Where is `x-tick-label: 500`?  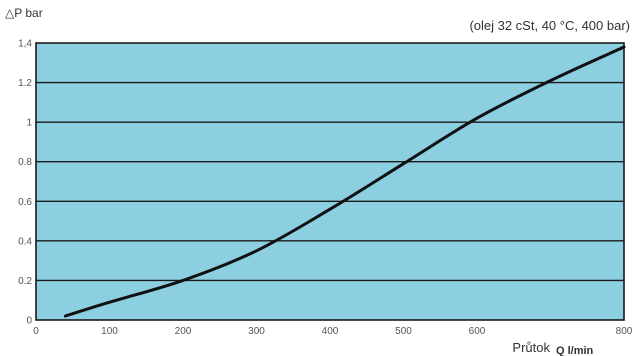
x-tick-label: 500 is located at coordinates (403, 331).